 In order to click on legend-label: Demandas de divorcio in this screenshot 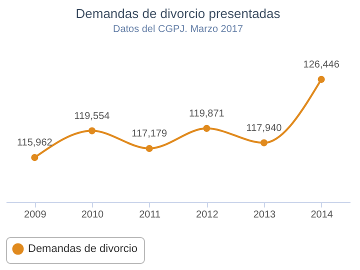, I will do `click(83, 249)`.